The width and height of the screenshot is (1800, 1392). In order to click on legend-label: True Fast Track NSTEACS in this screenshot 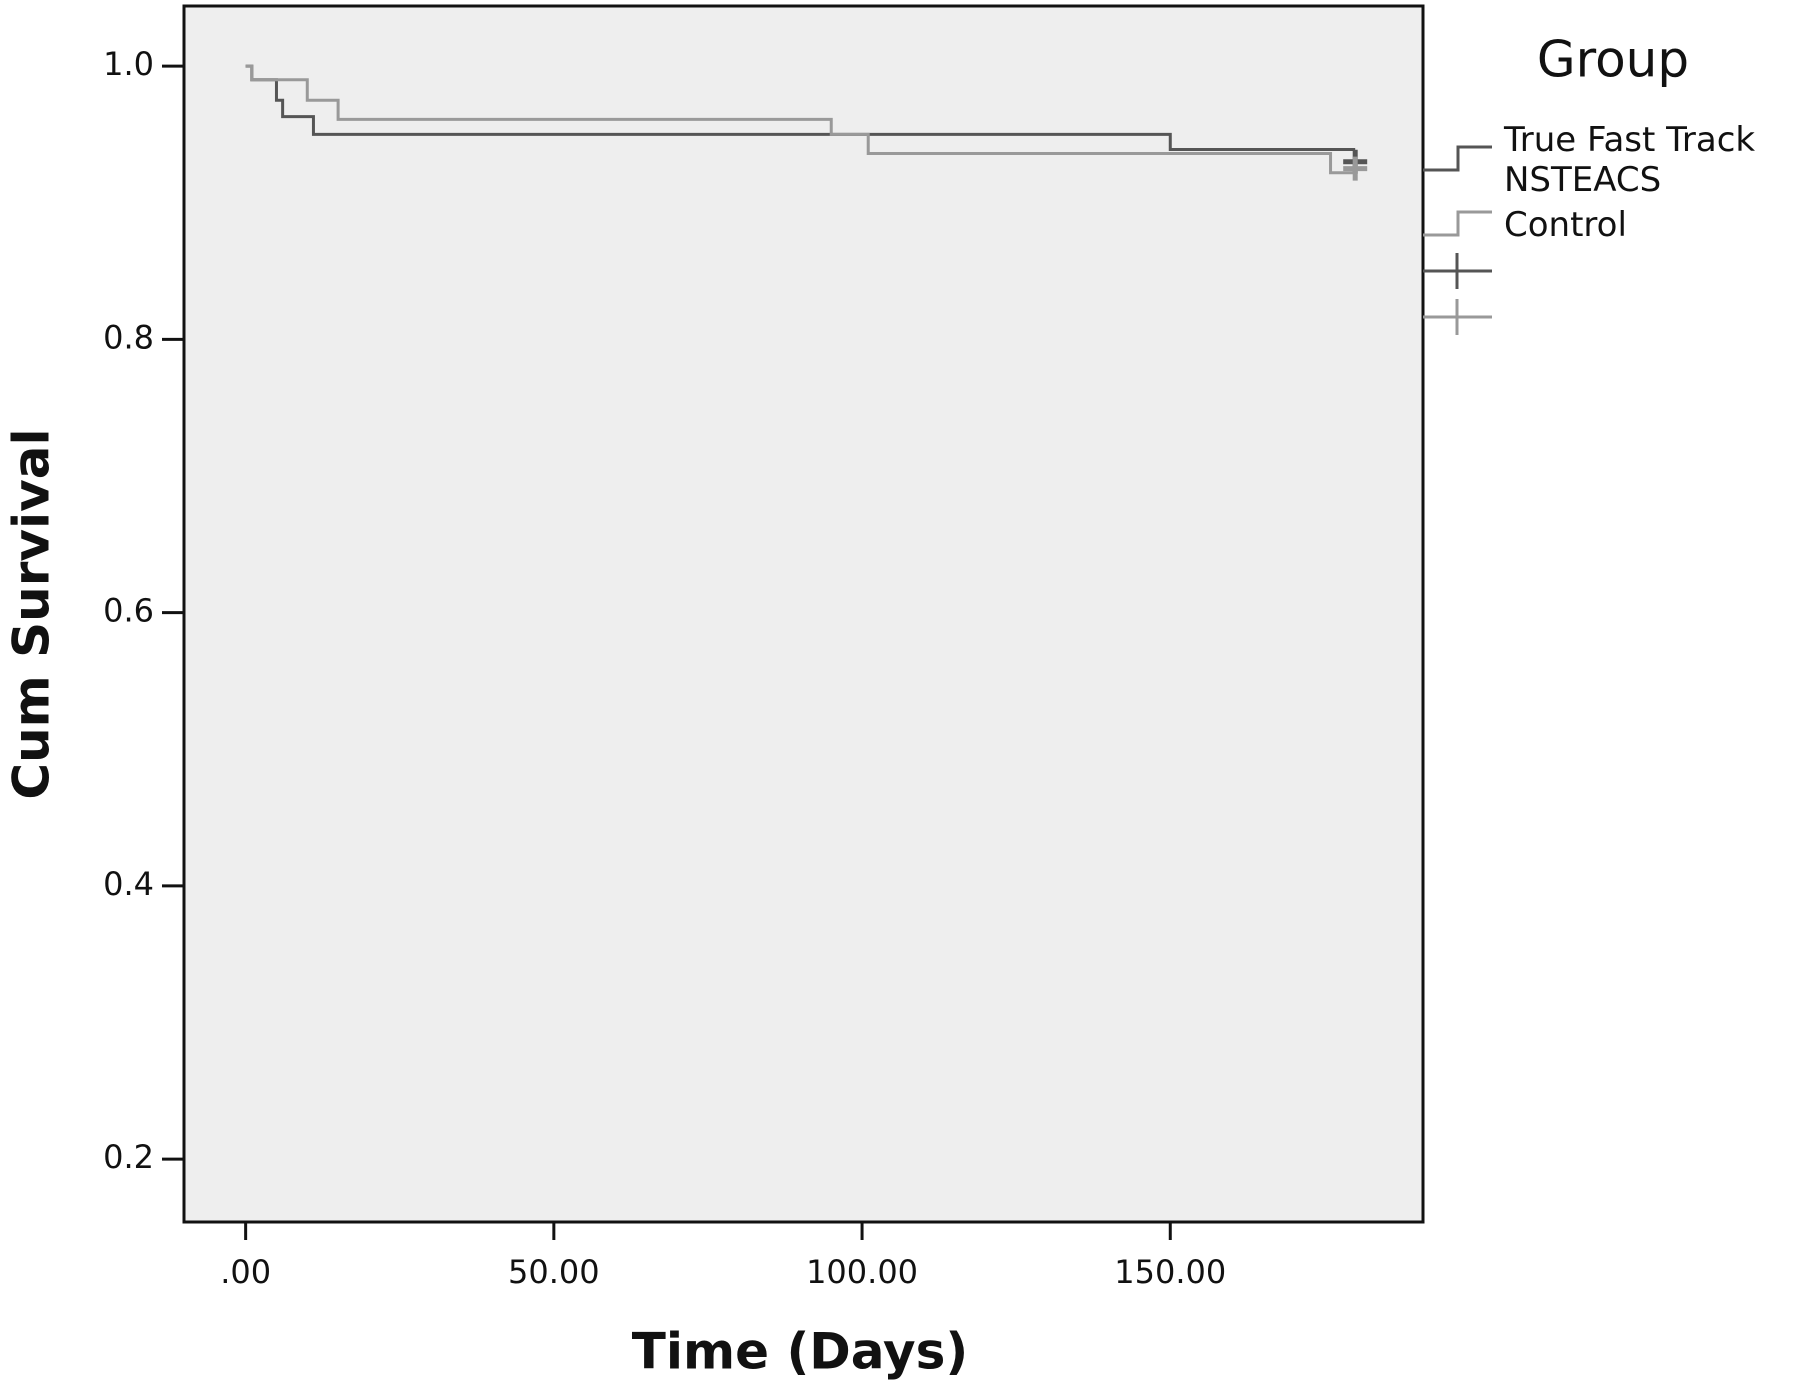, I will do `click(1630, 160)`.